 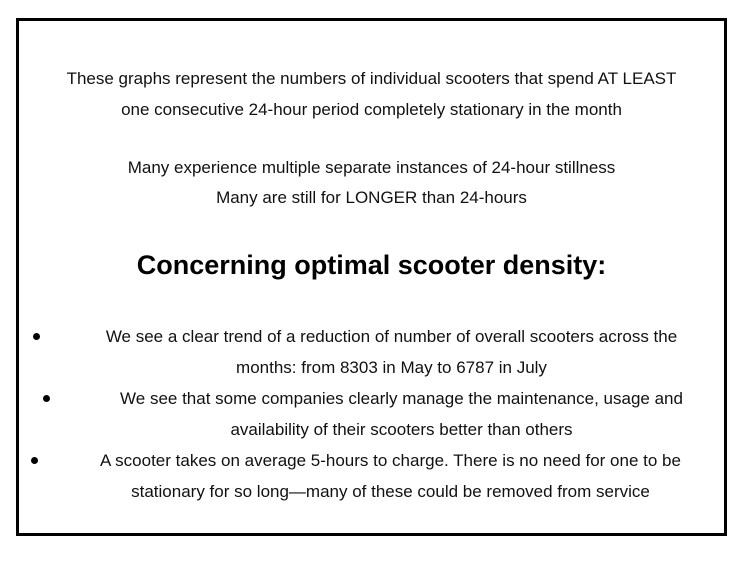 What do you see at coordinates (391, 367) in the screenshot?
I see `bullet-line-2: months: from 8303 in May to 6787 in July` at bounding box center [391, 367].